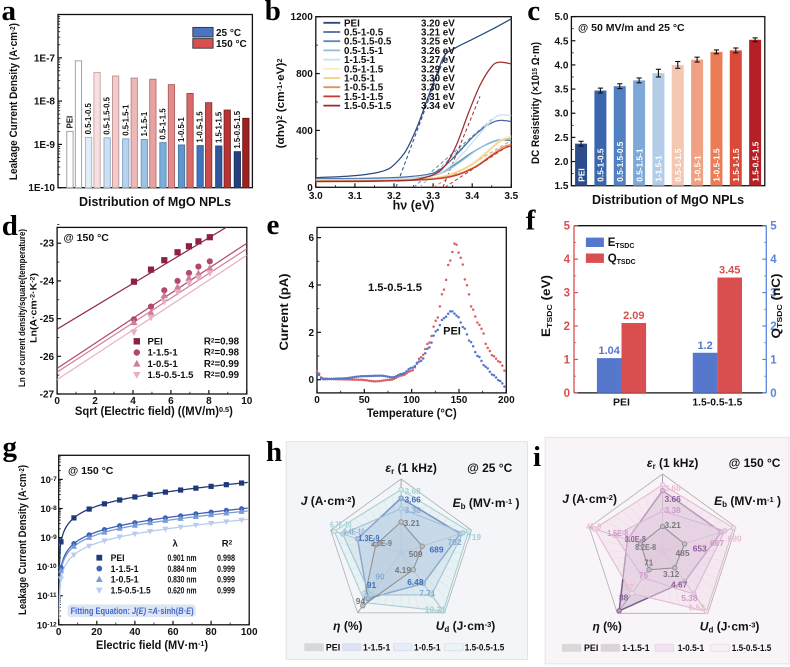  Describe the element at coordinates (228, 33) in the screenshot. I see `svg-text: 25 °C` at that location.